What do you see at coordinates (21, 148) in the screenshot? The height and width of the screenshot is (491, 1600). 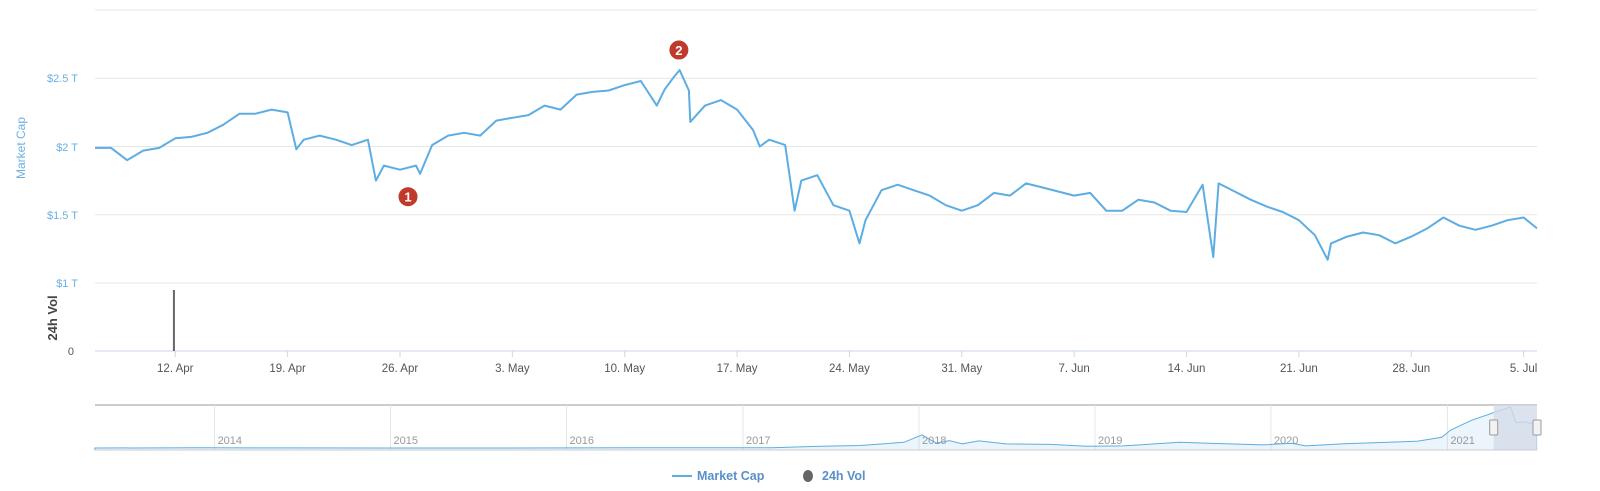 I see `y-axis-title: Market Cap` at bounding box center [21, 148].